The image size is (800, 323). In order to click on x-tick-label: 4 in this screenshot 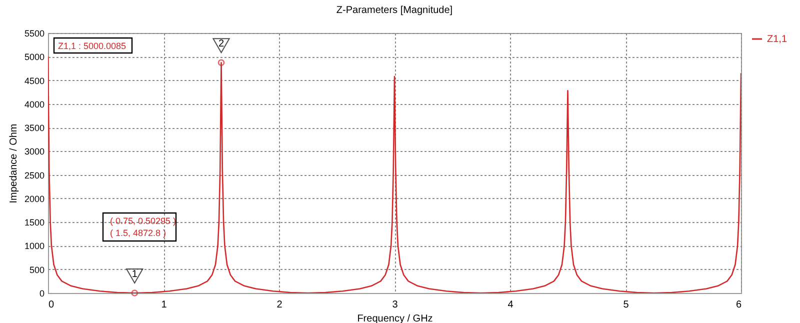, I will do `click(511, 305)`.